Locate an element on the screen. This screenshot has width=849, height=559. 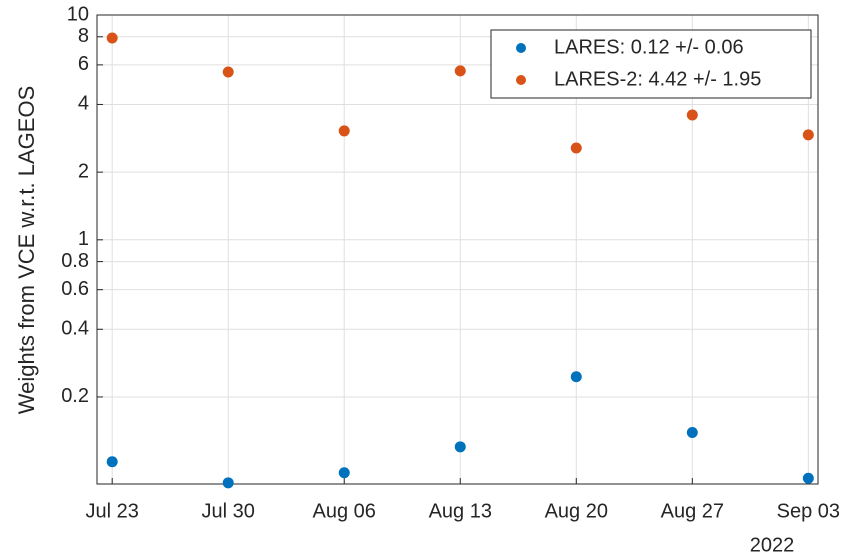
y-axis-label: Weights from VCE w.r.t. LAGEOS is located at coordinates (26, 250).